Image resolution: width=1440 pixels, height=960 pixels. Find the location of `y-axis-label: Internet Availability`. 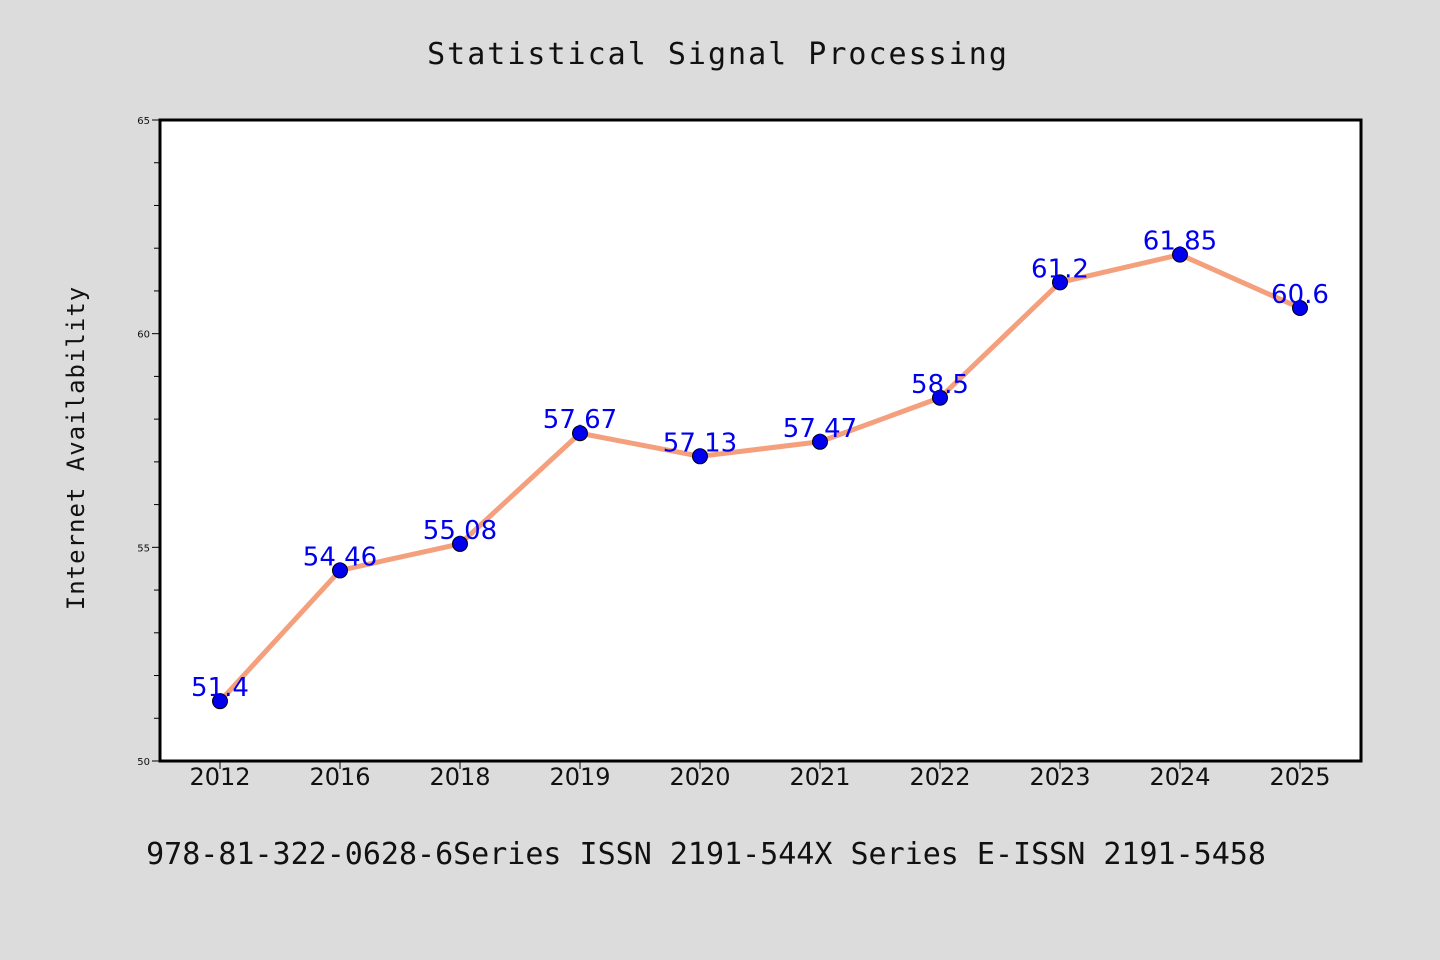

y-axis-label: Internet Availability is located at coordinates (76, 448).